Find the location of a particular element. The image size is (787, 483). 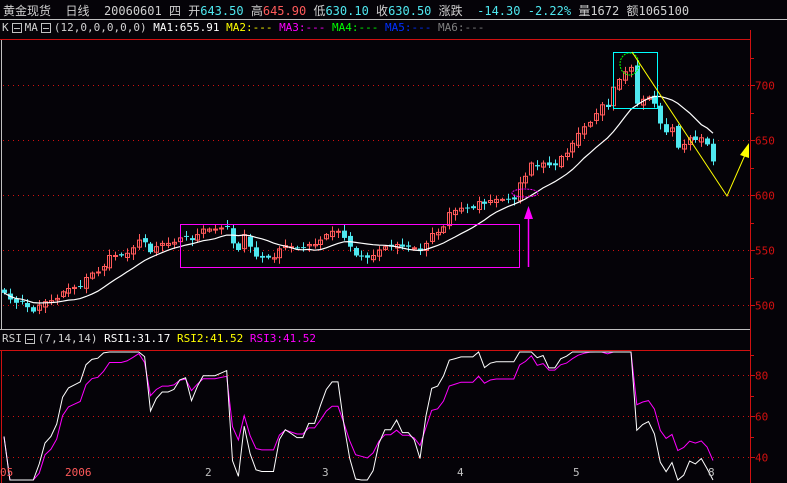

price-tick-label: 700 is located at coordinates (765, 86).